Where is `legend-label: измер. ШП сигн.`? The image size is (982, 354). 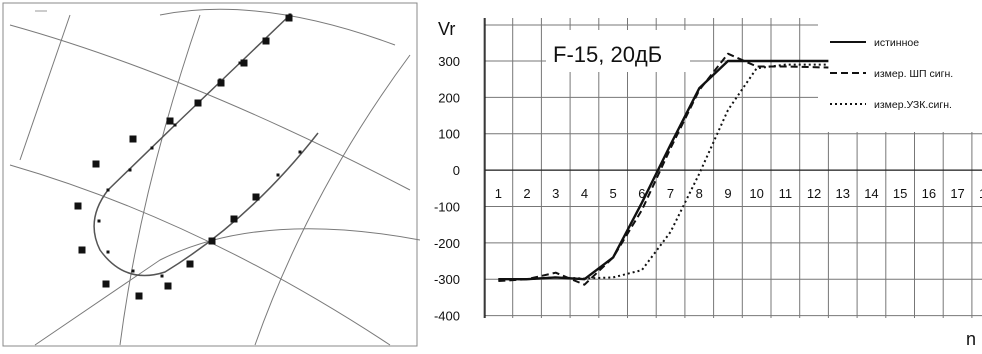
legend-label: измер. ШП сигн. is located at coordinates (913, 74).